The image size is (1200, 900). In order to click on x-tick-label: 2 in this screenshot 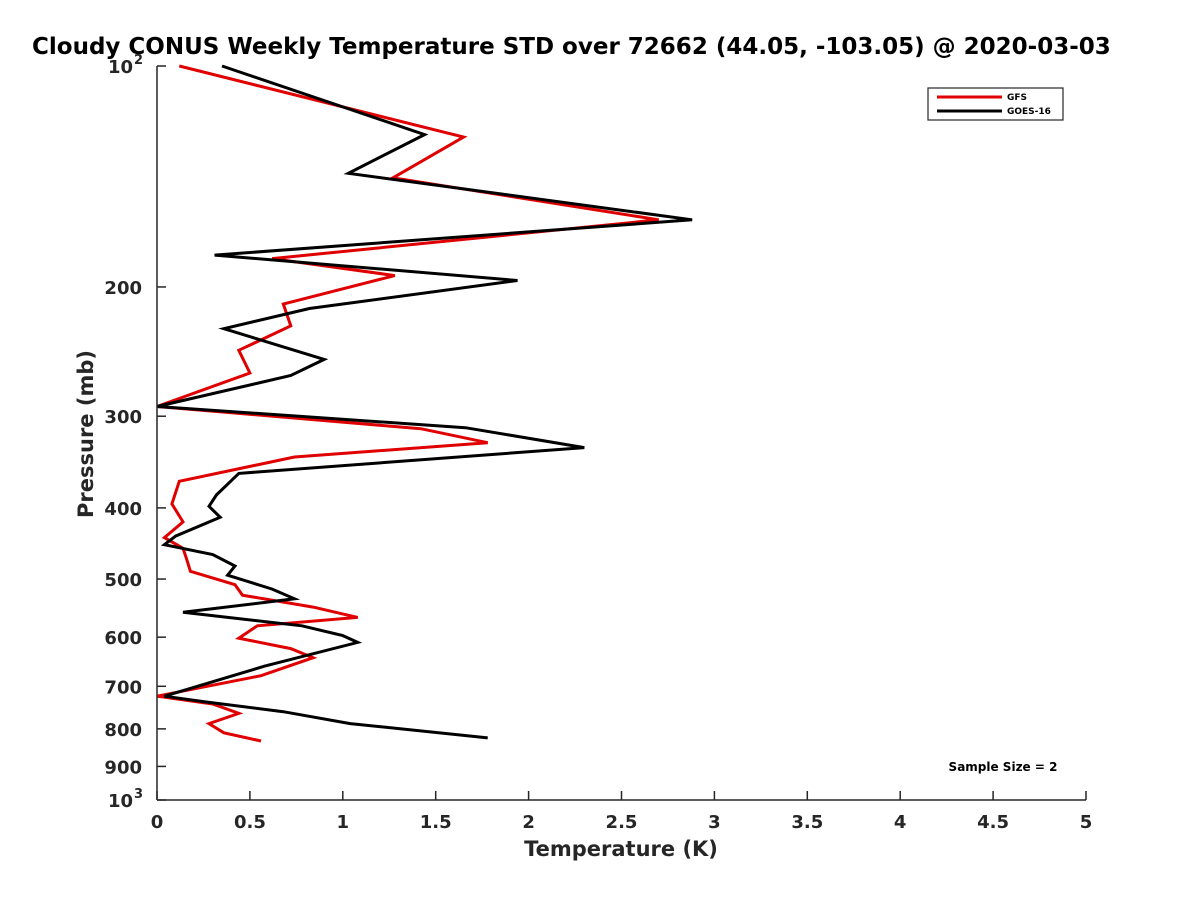, I will do `click(528, 822)`.